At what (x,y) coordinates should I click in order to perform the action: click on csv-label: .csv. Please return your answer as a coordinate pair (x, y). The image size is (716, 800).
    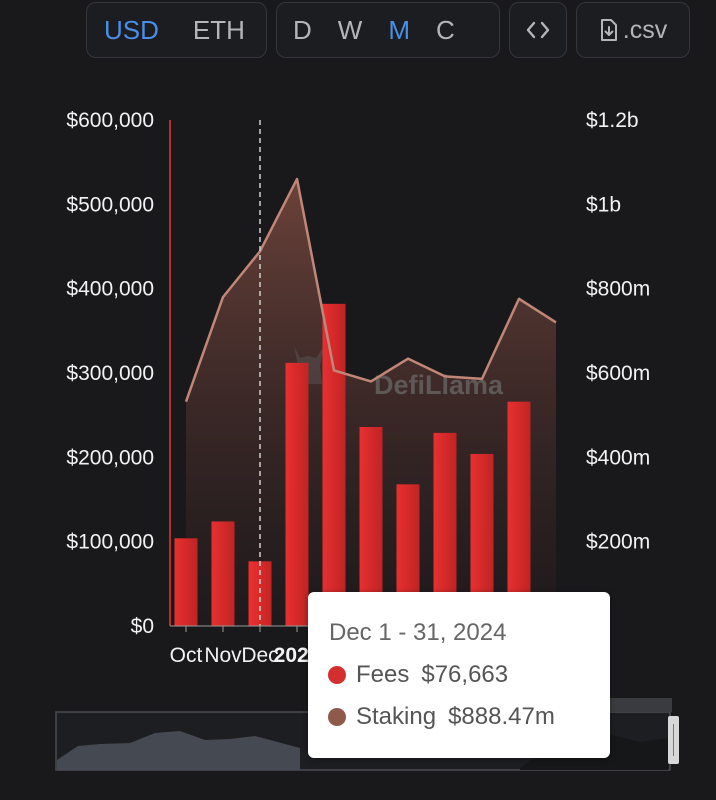
    Looking at the image, I should click on (645, 29).